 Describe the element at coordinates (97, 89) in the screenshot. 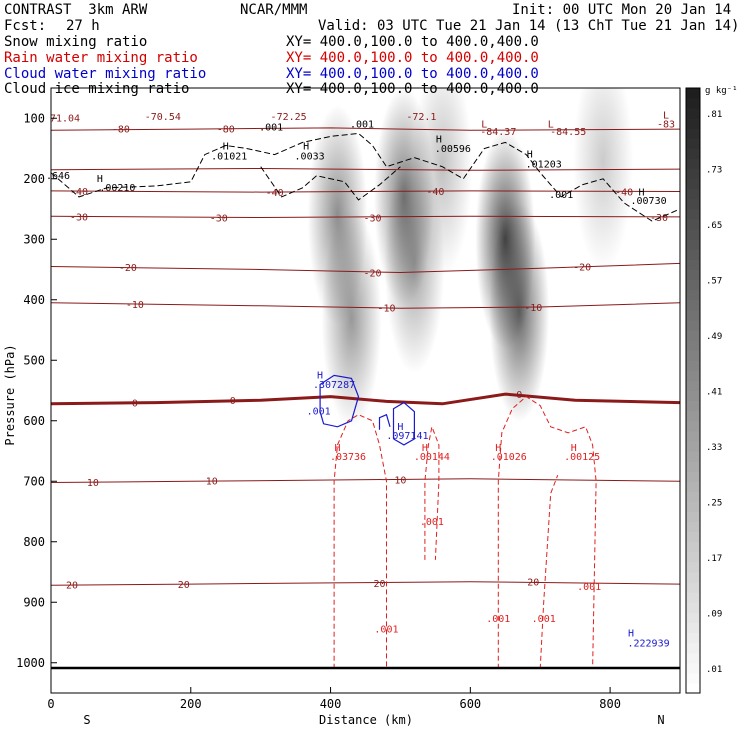

I see `field-name-cloud-ice: Cloud ice mixing ratio` at that location.